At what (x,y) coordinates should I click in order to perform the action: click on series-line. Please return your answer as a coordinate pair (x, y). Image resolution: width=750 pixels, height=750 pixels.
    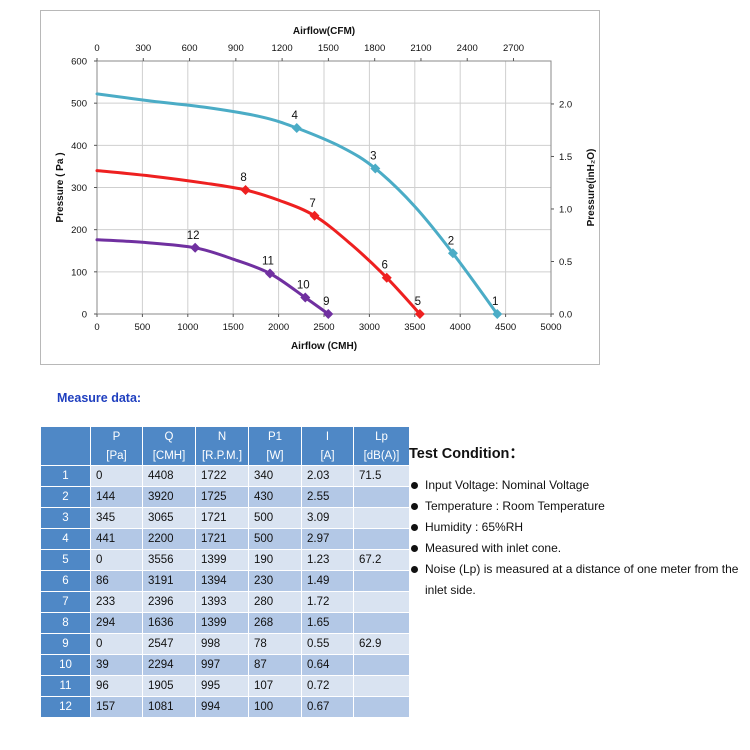
    Looking at the image, I should click on (258, 242).